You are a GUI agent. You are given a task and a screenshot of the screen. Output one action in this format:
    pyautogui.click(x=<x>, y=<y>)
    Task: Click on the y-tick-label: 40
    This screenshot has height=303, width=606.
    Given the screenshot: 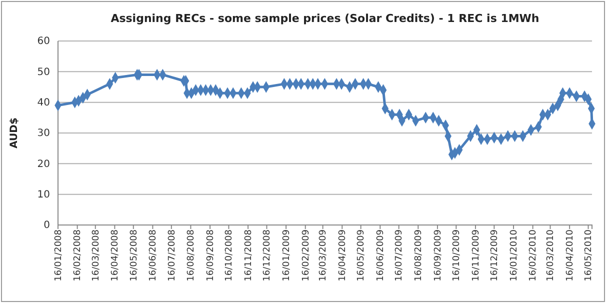 What is the action you would take?
    pyautogui.click(x=43, y=103)
    